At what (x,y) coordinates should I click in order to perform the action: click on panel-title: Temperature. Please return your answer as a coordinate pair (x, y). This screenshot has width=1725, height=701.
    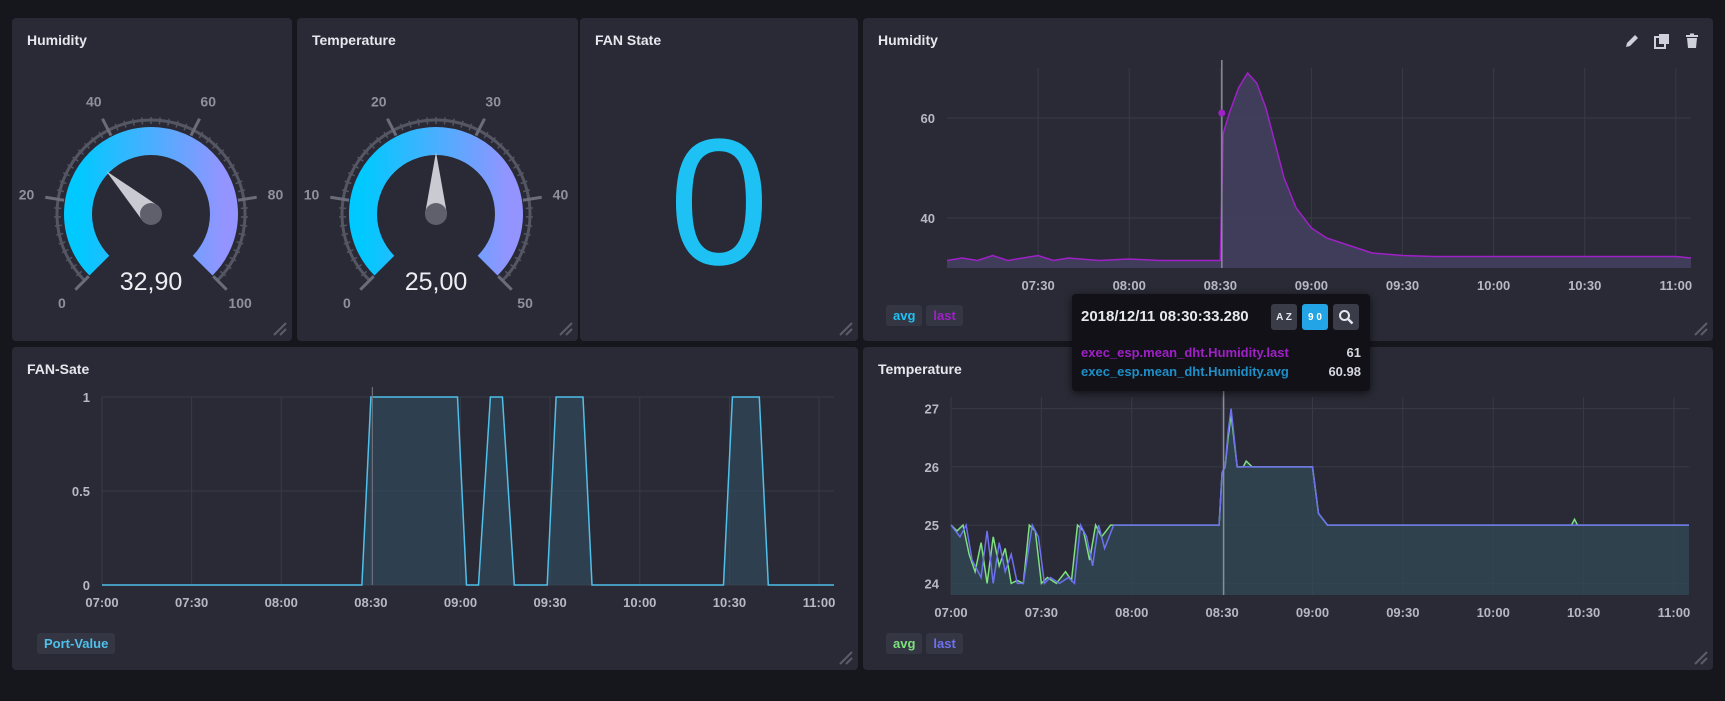
    Looking at the image, I should click on (920, 369).